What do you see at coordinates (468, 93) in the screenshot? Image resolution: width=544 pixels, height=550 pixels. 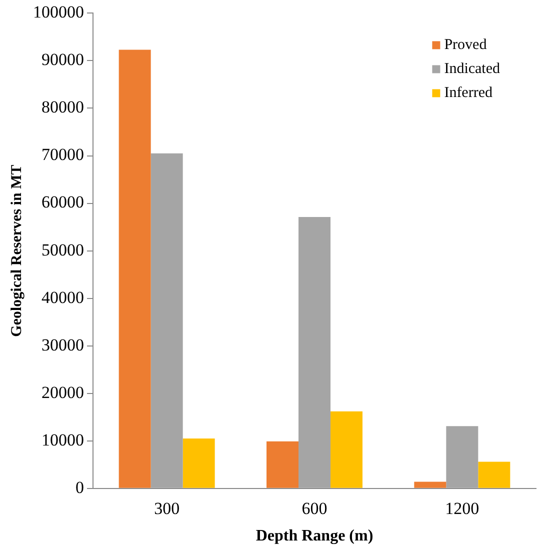 I see `legend-label: Inferred` at bounding box center [468, 93].